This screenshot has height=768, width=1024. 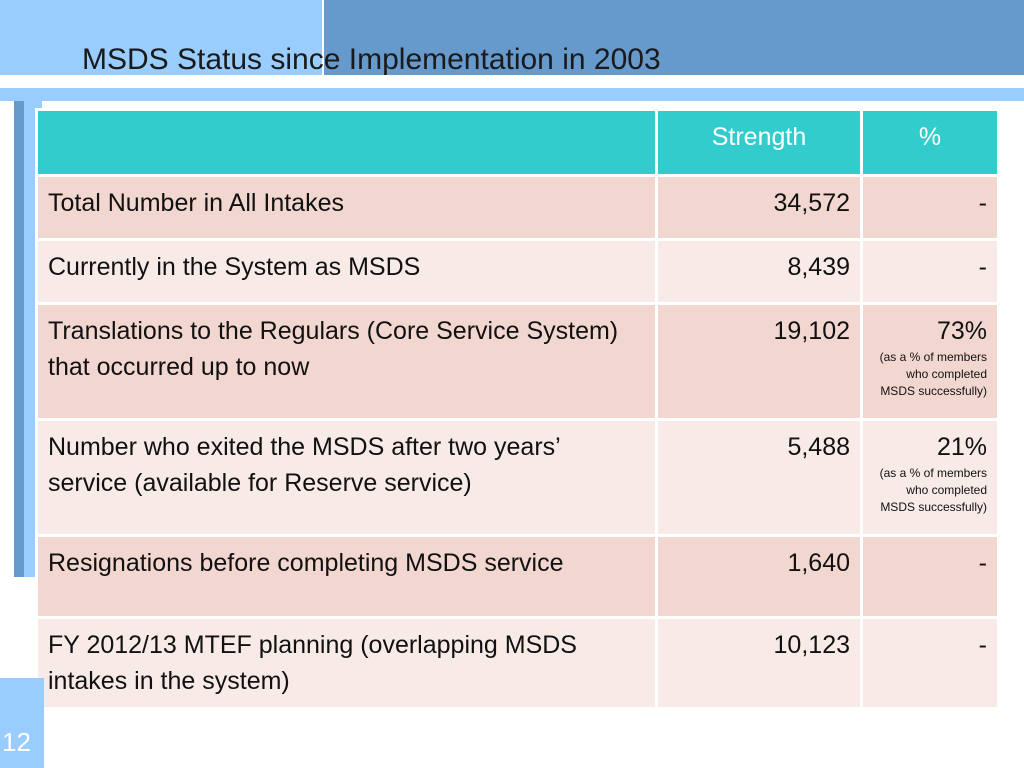 I want to click on header-divider-strip, so click(x=512, y=94).